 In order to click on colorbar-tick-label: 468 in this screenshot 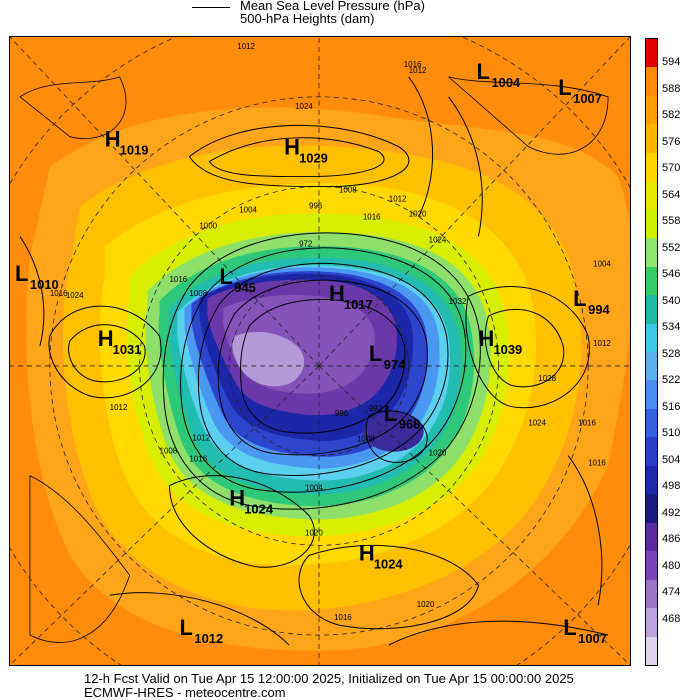, I will do `click(671, 618)`.